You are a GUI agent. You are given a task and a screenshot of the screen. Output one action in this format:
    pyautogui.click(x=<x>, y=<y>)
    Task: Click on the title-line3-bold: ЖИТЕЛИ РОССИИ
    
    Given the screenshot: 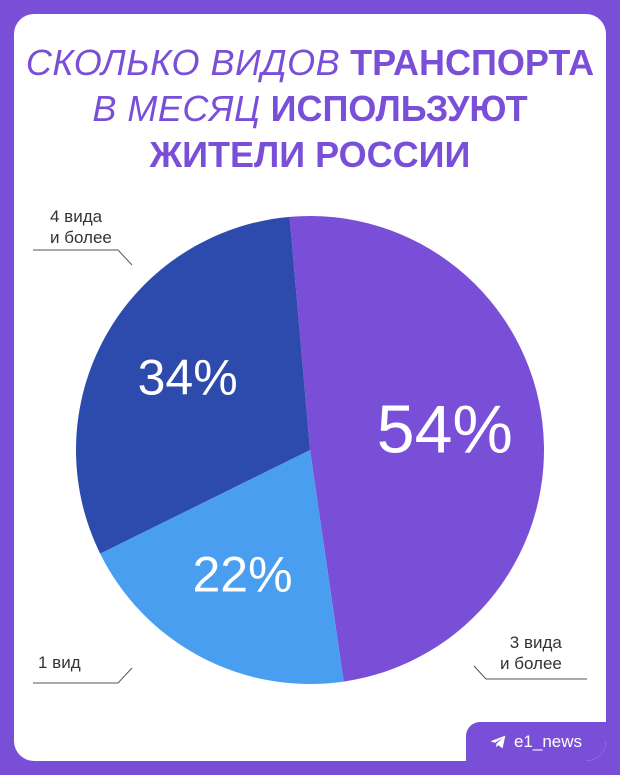 What is the action you would take?
    pyautogui.click(x=310, y=154)
    